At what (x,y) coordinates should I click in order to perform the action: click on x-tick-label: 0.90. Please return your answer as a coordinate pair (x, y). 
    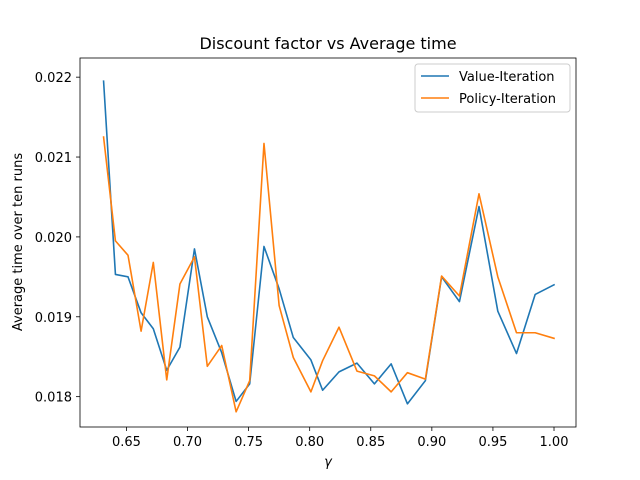
    Looking at the image, I should click on (431, 442).